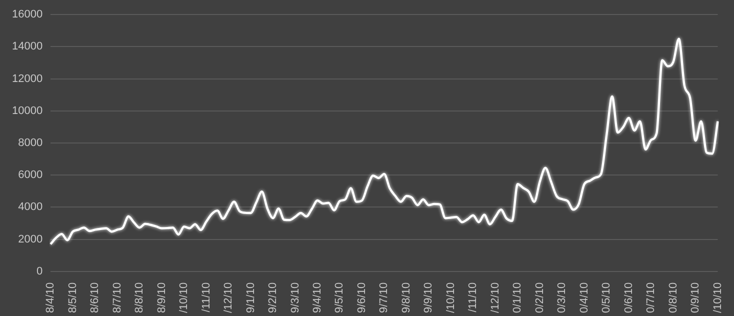 This screenshot has width=734, height=316. Describe the element at coordinates (651, 298) in the screenshot. I see `x-tick-label: 0/7/10` at that location.